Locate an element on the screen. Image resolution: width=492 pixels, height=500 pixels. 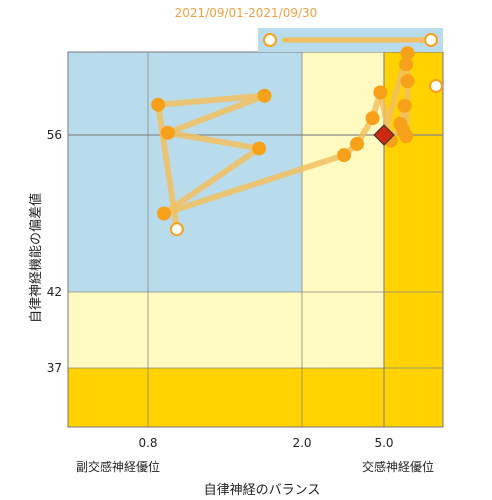
current-point-marker is located at coordinates (384, 135).